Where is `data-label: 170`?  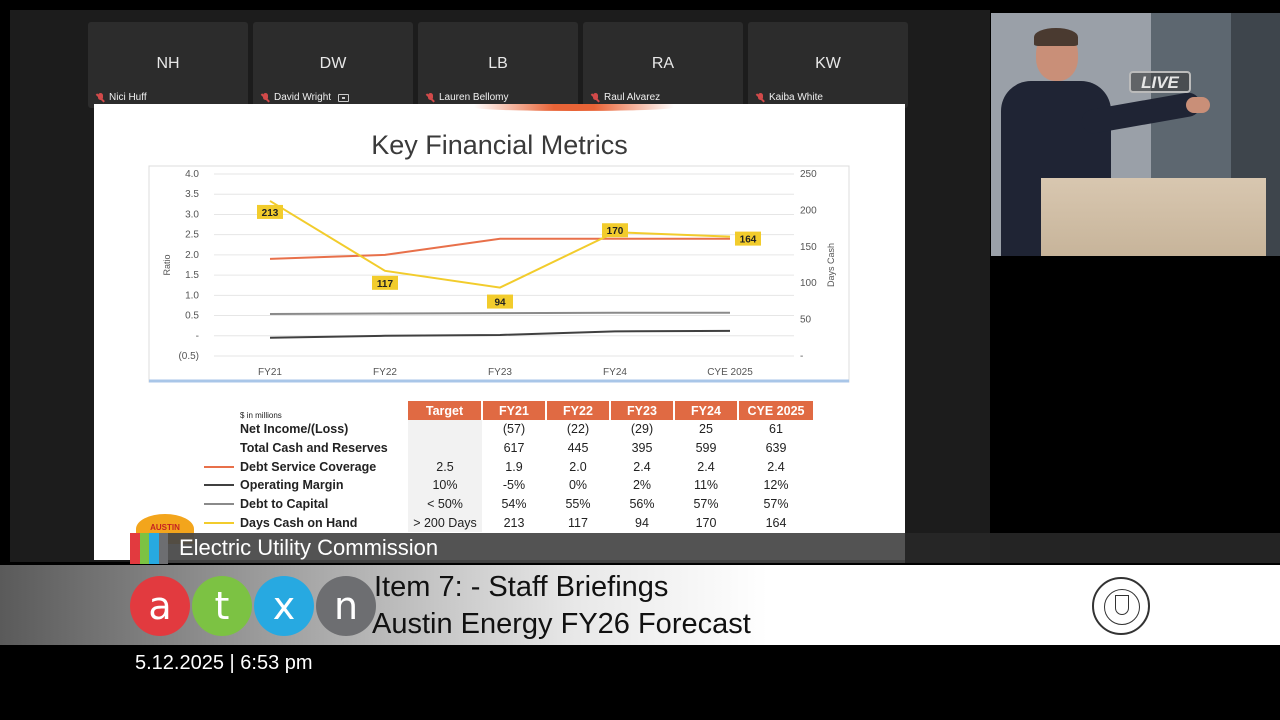
data-label: 170 is located at coordinates (615, 231).